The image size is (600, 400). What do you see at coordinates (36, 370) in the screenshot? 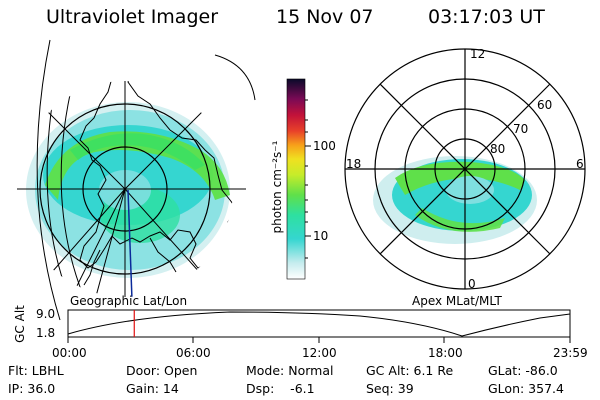
I see `info-filter: Flt: LBHL` at bounding box center [36, 370].